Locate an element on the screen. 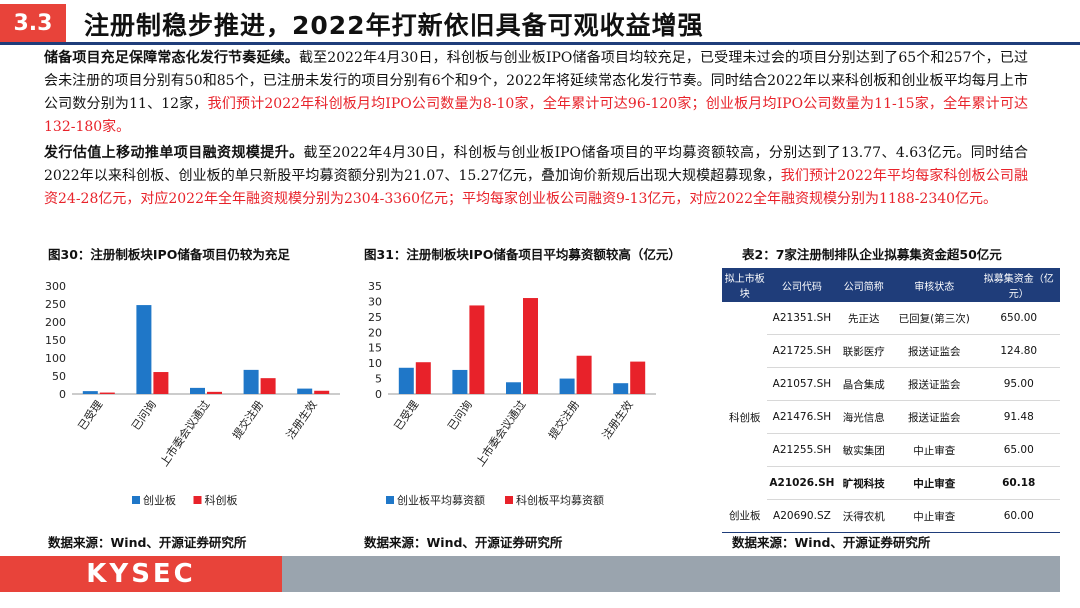 This screenshot has height=608, width=1080. y-tick-label: 20 is located at coordinates (375, 332).